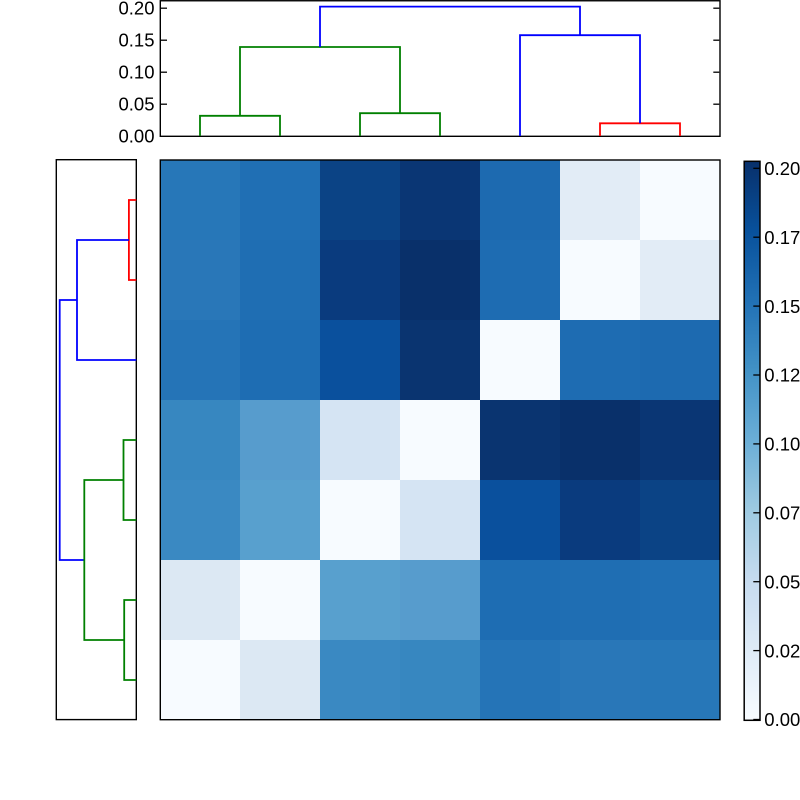 The height and width of the screenshot is (800, 800). Describe the element at coordinates (782, 513) in the screenshot. I see `svg-text: 0.07` at that location.